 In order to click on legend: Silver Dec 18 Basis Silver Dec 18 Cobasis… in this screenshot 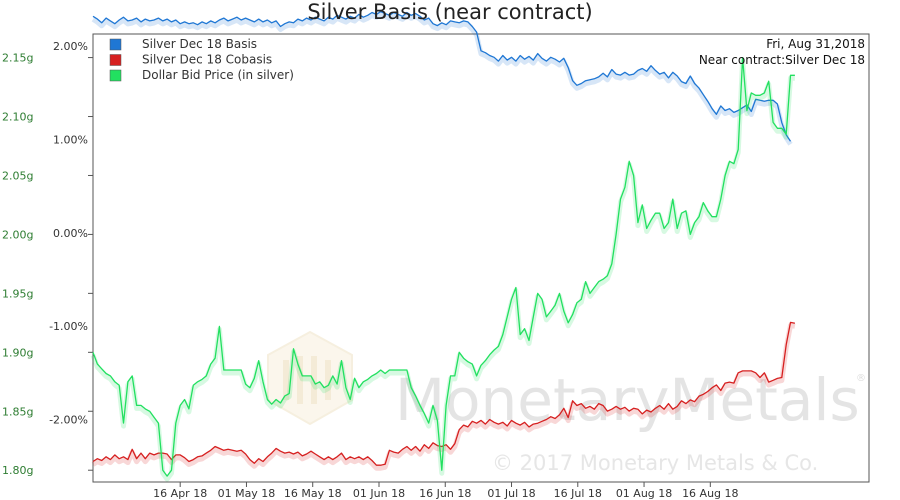, I will do `click(201, 59)`.